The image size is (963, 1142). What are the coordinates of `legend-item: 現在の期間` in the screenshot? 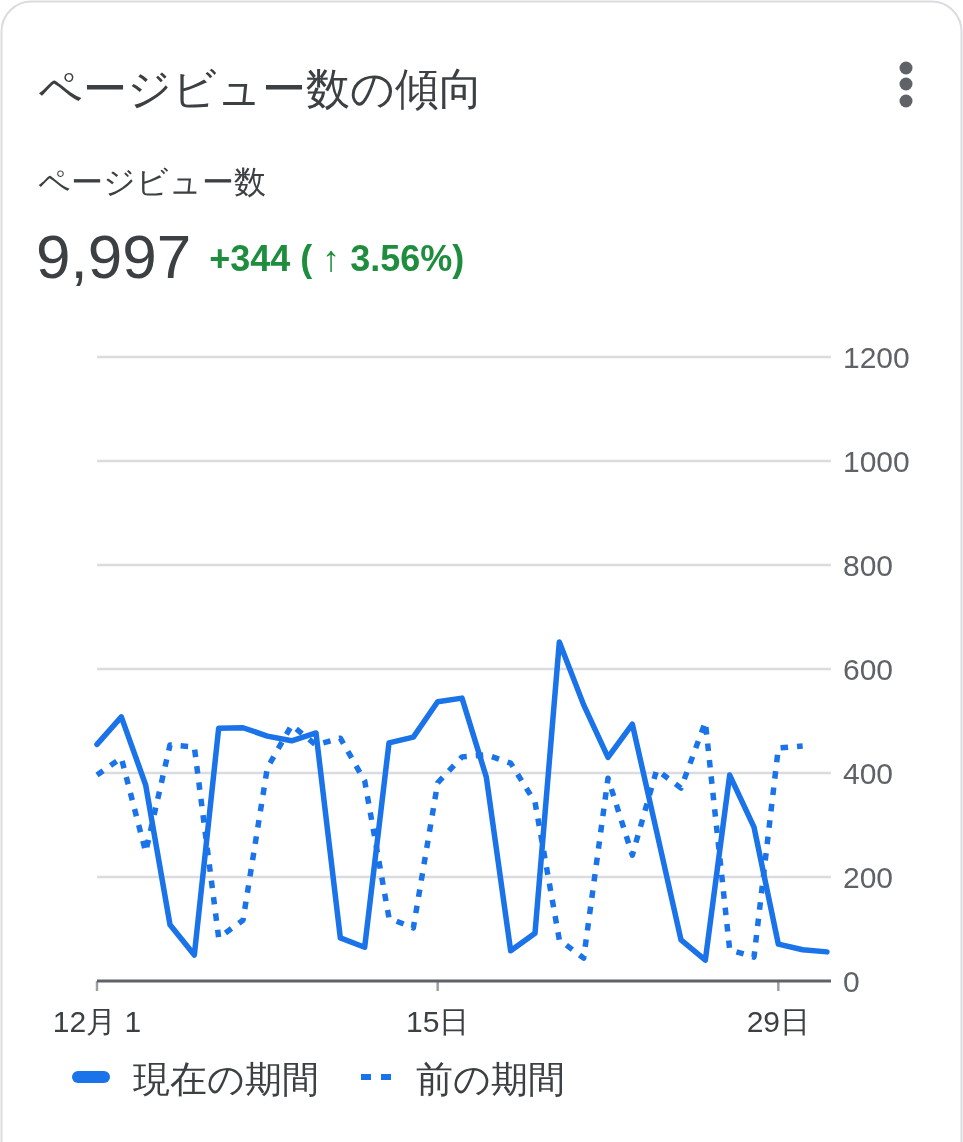 It's located at (195, 1079).